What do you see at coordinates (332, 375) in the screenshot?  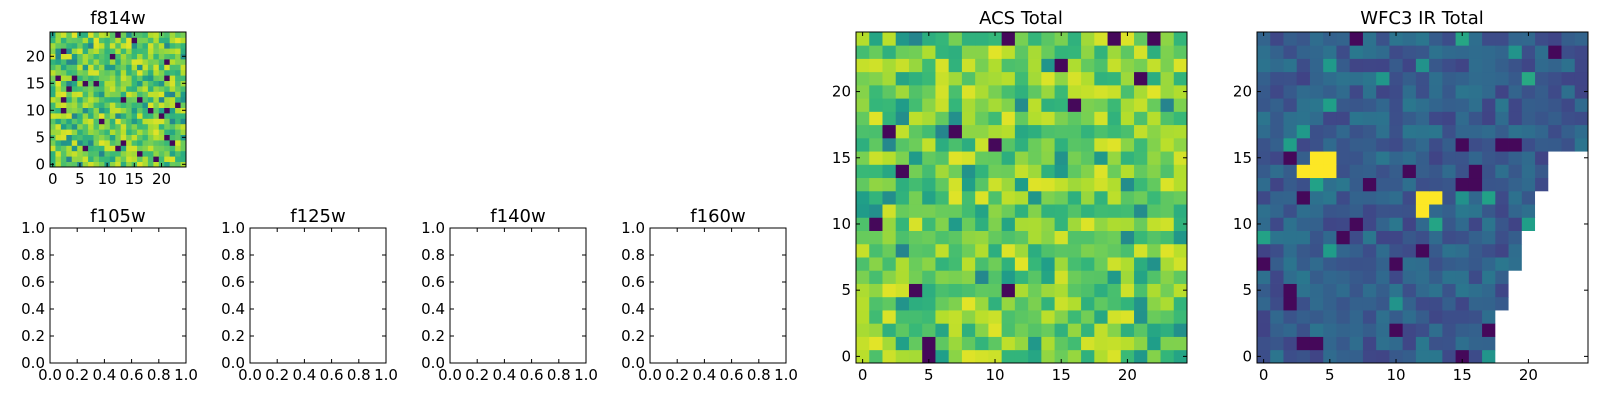 I see `x-tick-label: 0.6` at bounding box center [332, 375].